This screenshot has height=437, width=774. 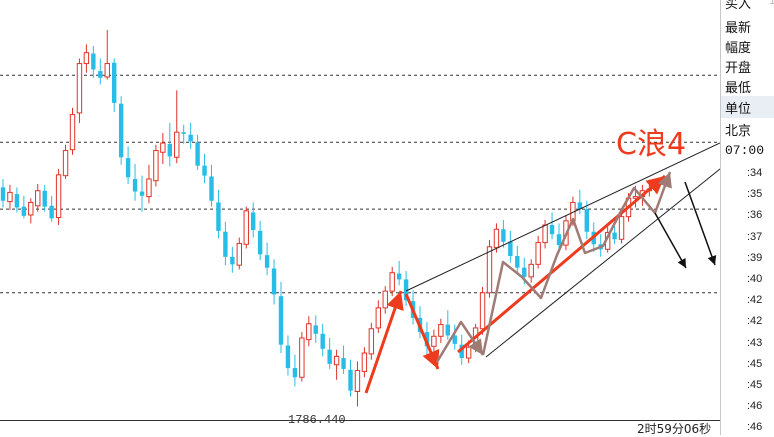 I want to click on side-row-latest: 最新 1, so click(x=738, y=28).